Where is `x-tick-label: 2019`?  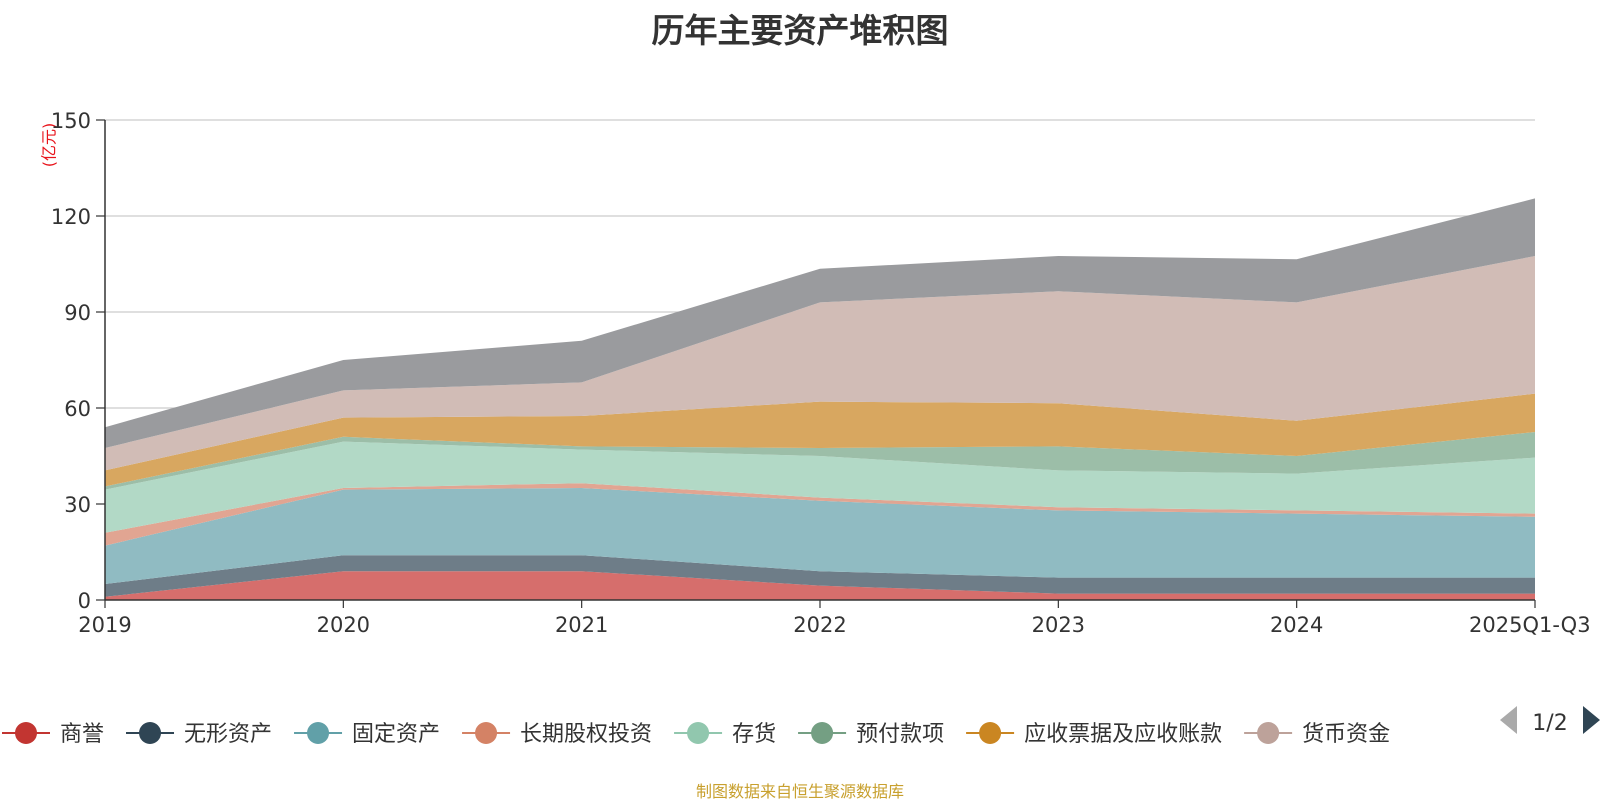
x-tick-label: 2019 is located at coordinates (104, 625).